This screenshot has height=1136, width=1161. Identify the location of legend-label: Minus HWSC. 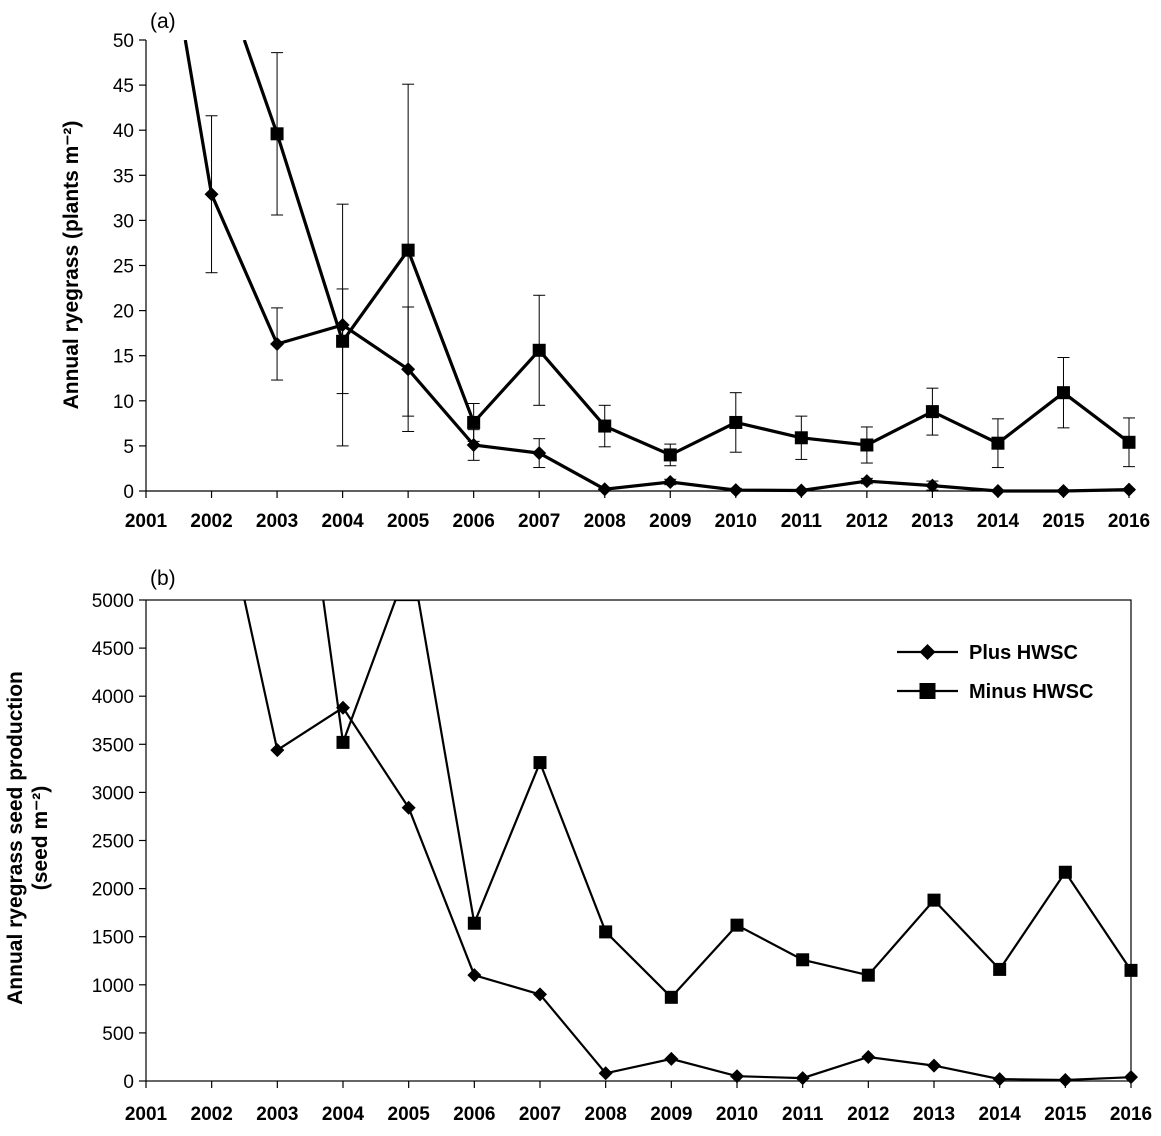
(1031, 692).